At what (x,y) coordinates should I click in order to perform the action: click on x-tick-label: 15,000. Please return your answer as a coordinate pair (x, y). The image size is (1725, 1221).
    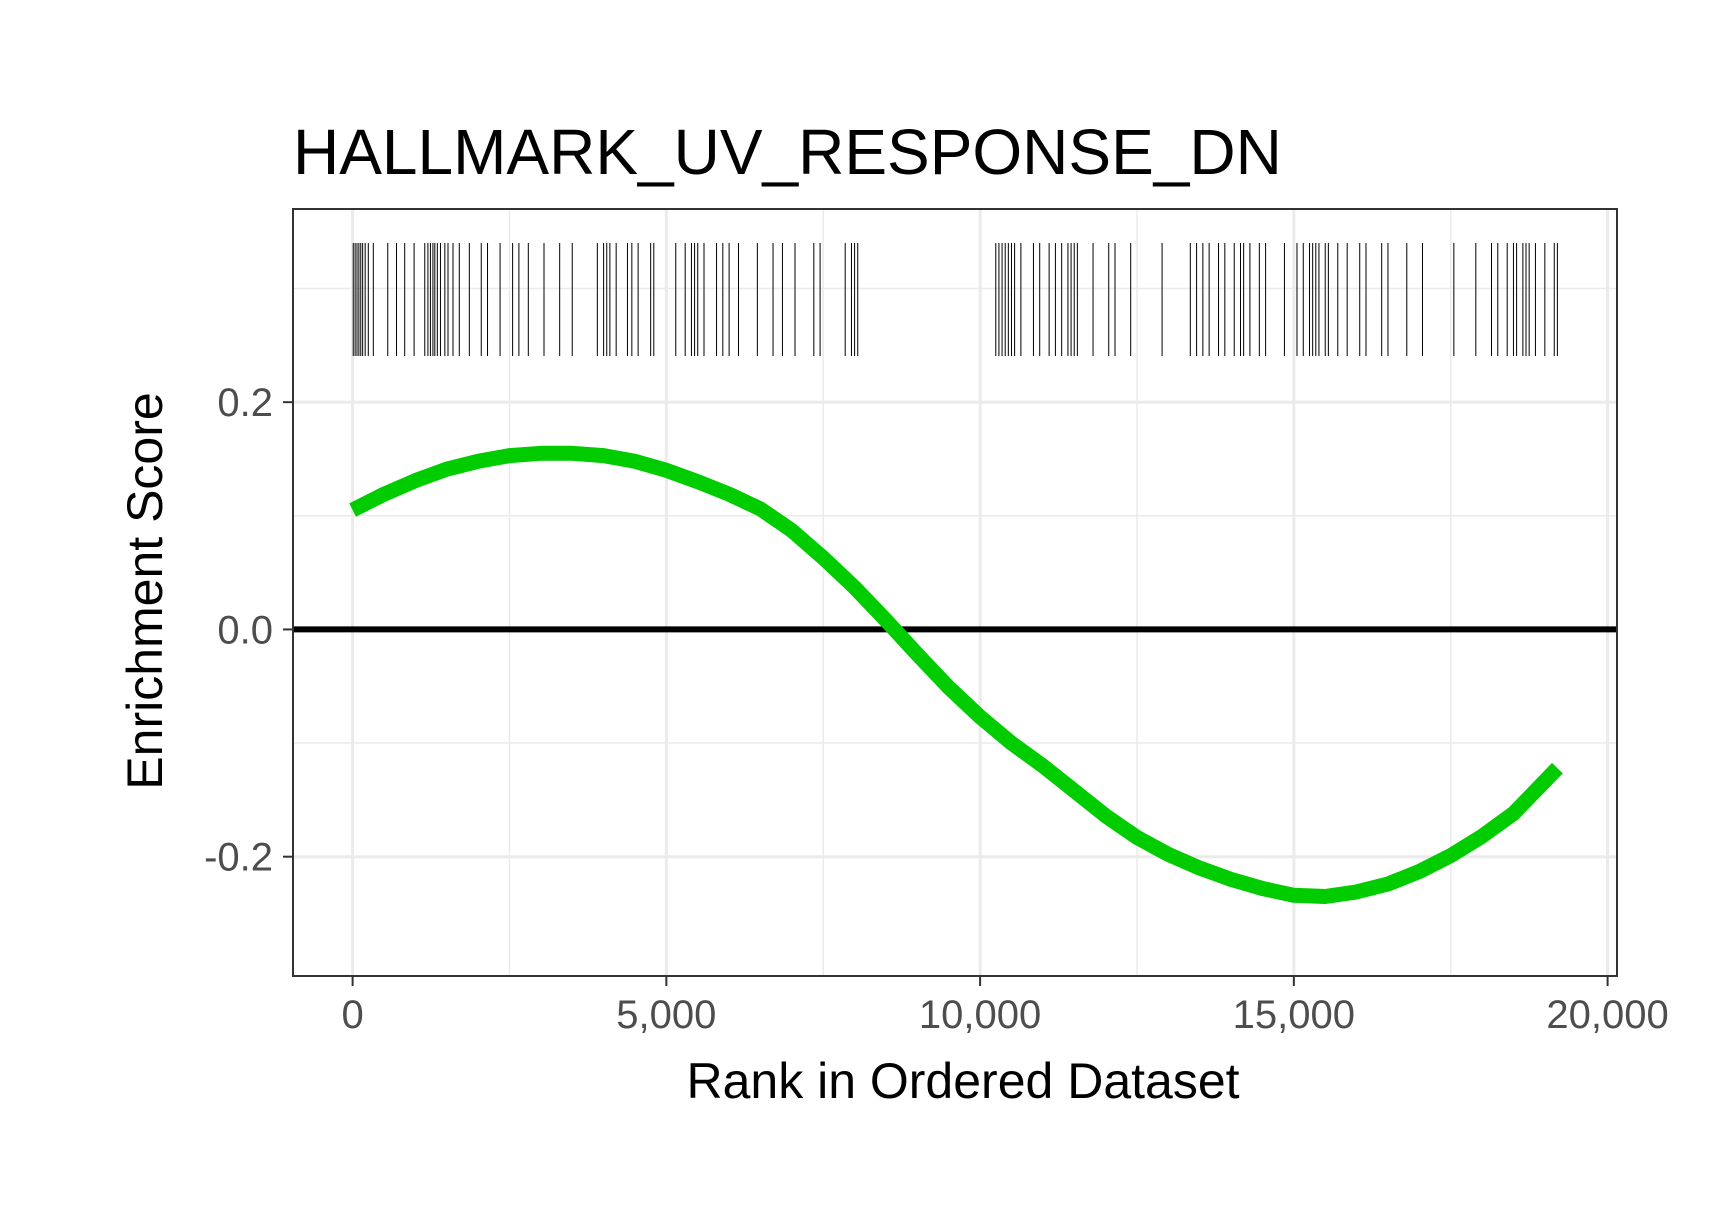
    Looking at the image, I should click on (1294, 1015).